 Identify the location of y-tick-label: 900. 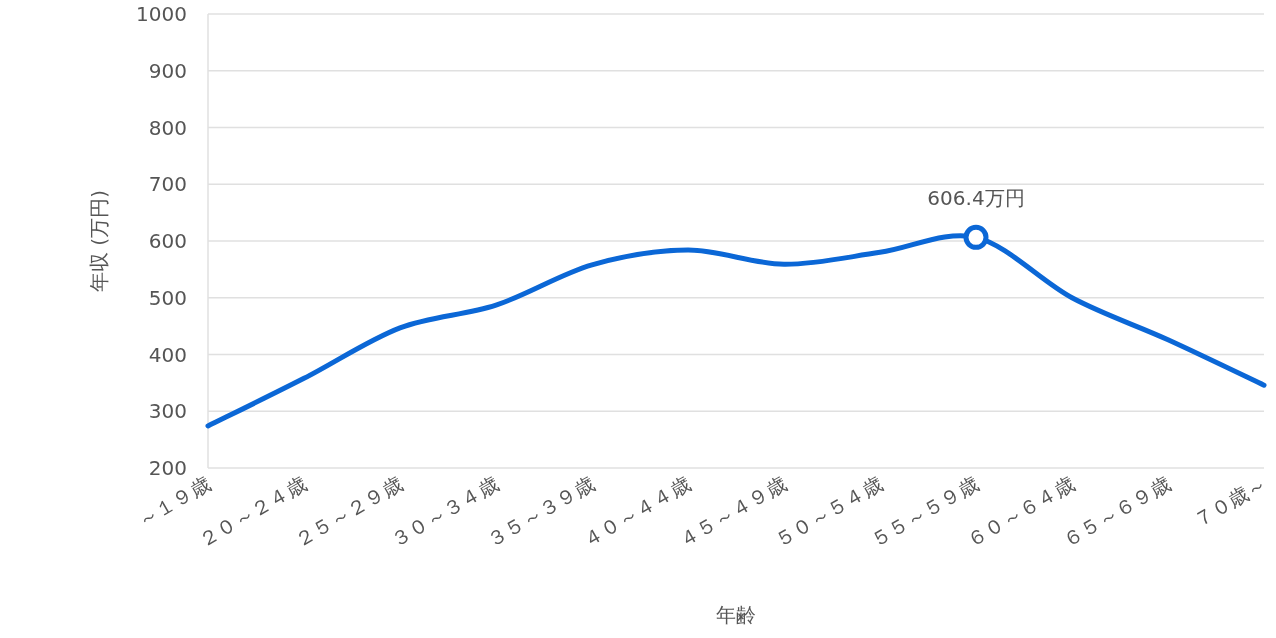
(167, 70).